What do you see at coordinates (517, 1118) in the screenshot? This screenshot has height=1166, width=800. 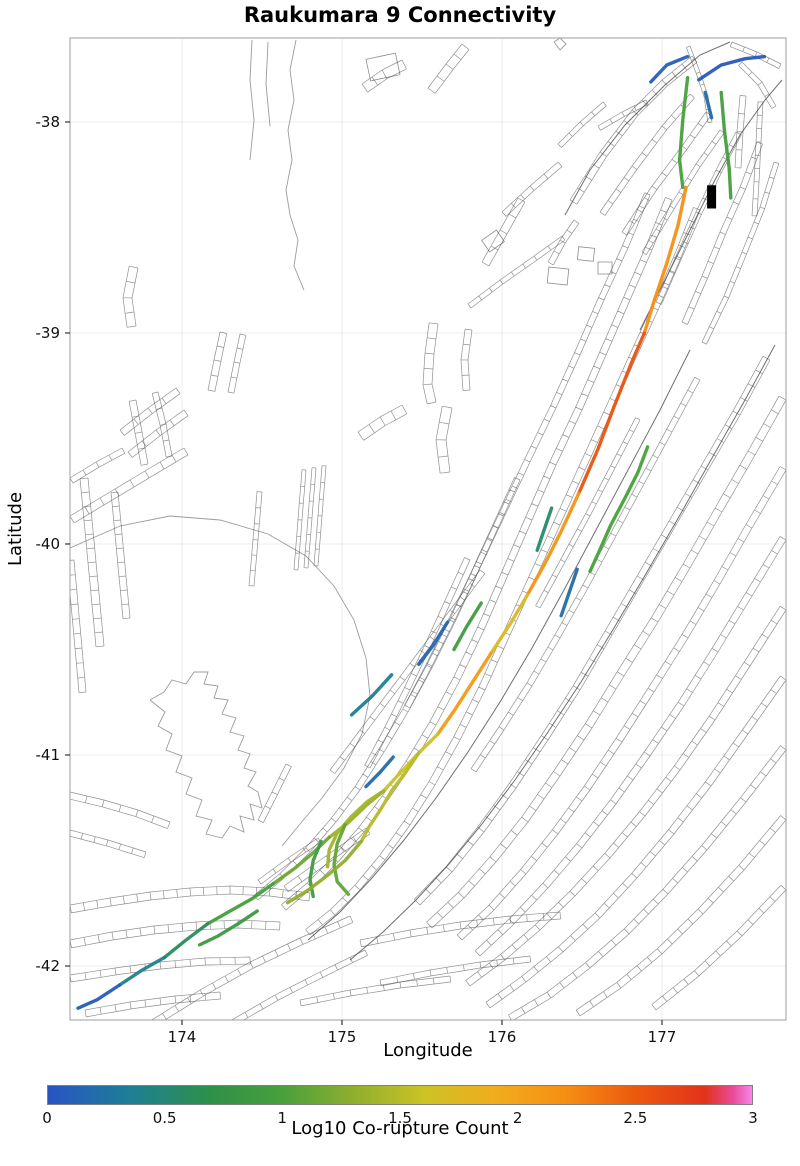 I see `colorbar-tick-label: 2` at bounding box center [517, 1118].